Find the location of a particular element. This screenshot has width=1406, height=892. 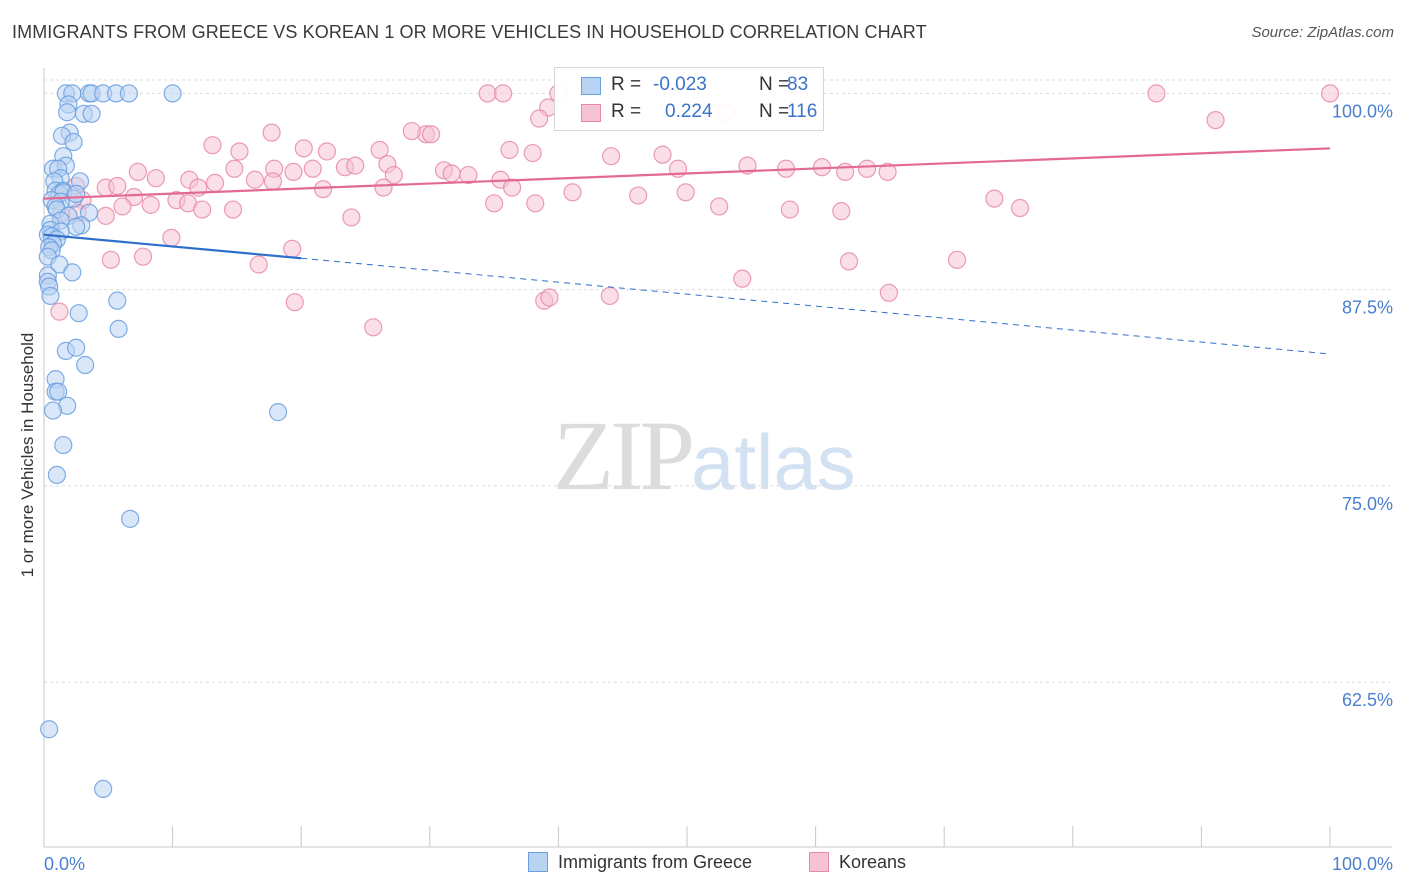

legend-swatch-greece is located at coordinates (591, 86).